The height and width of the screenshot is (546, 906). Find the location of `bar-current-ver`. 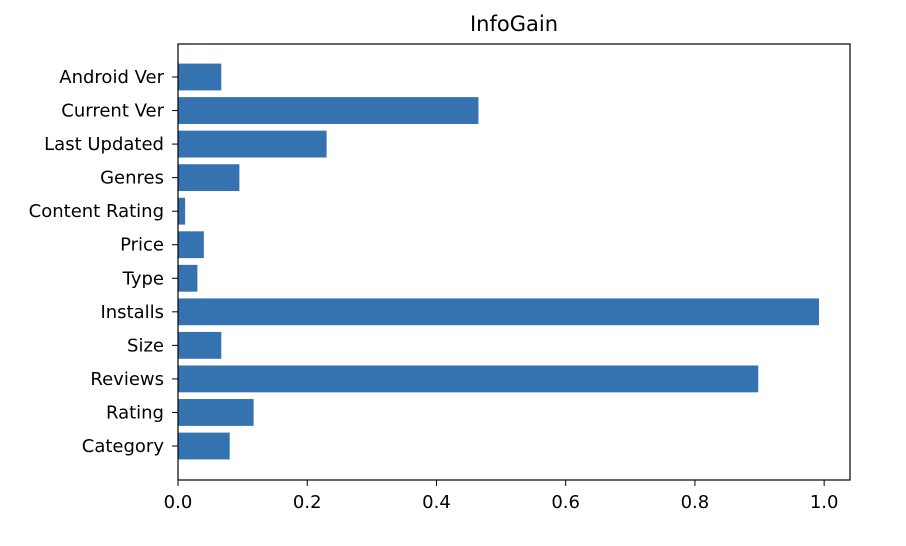

bar-current-ver is located at coordinates (328, 110).